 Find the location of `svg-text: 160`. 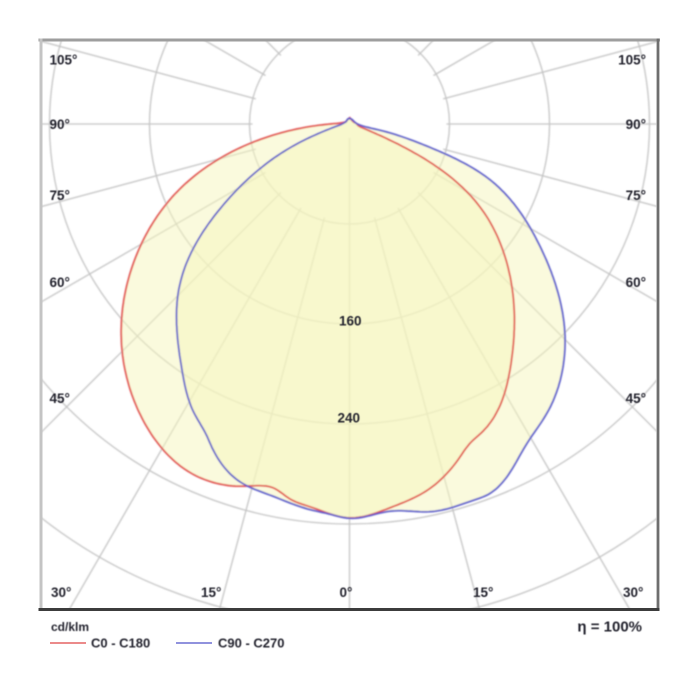

svg-text: 160 is located at coordinates (350, 321).